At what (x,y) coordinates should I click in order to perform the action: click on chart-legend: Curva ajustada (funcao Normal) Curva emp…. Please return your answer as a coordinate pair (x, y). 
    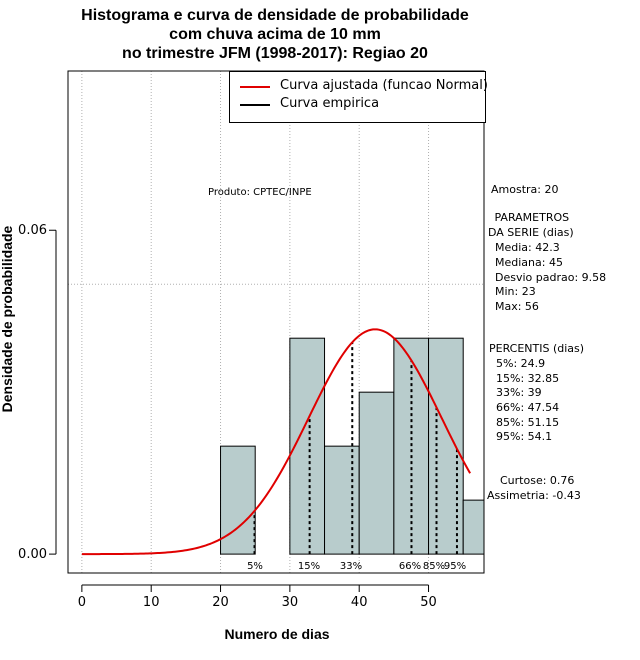
    Looking at the image, I should click on (358, 97).